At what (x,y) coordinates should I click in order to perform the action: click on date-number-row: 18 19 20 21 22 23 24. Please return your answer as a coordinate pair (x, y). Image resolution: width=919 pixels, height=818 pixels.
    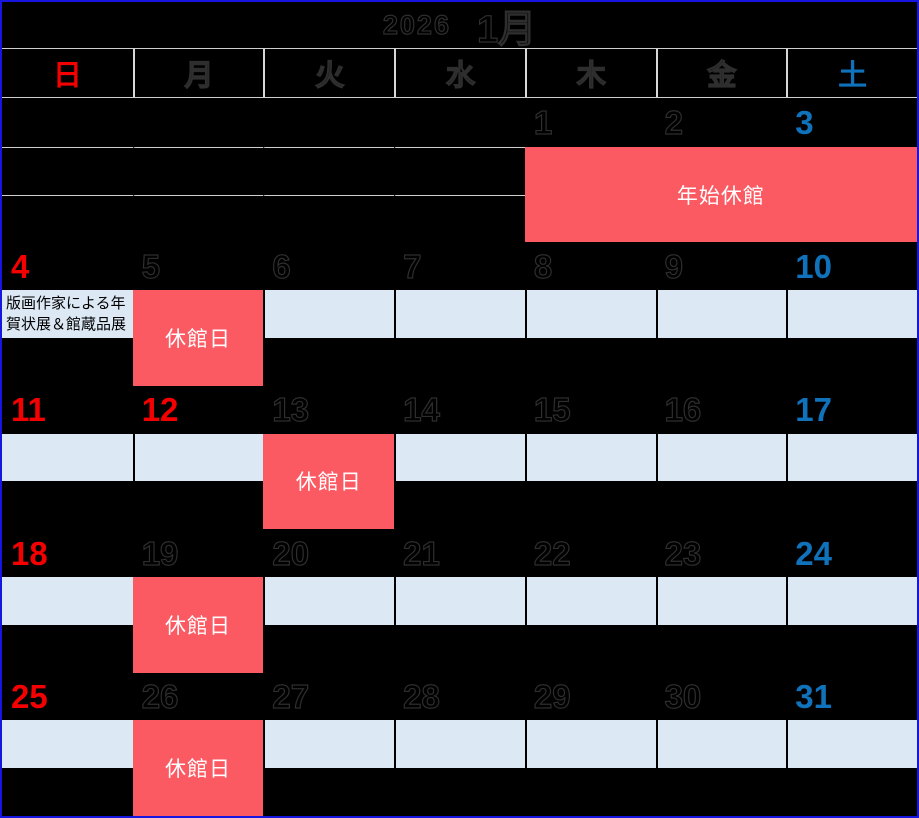
    Looking at the image, I should click on (459, 553).